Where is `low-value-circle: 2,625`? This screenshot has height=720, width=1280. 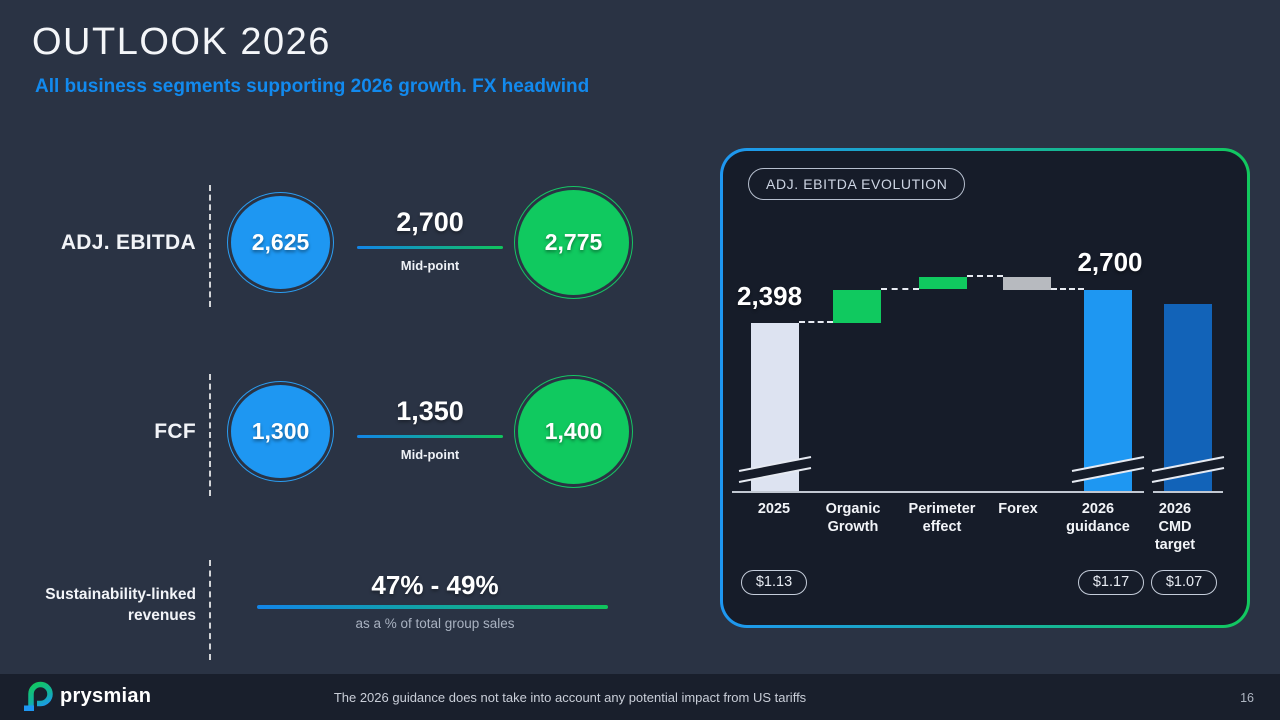 low-value-circle: 2,625 is located at coordinates (280, 242).